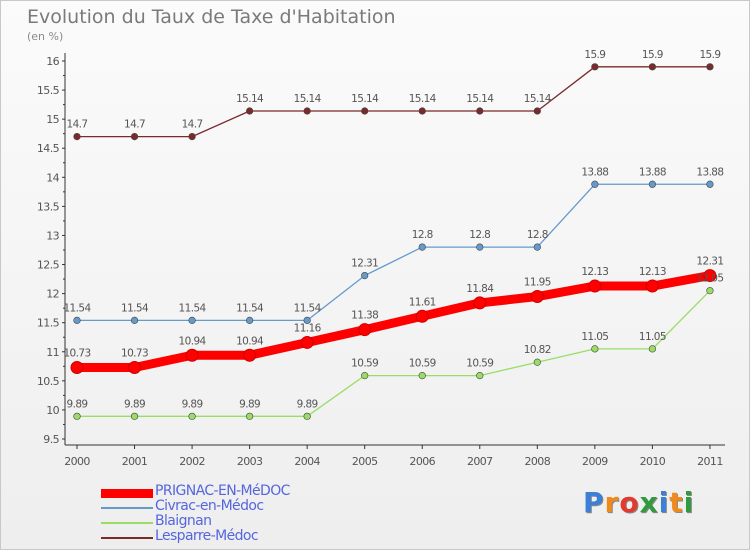 This screenshot has height=550, width=750. Describe the element at coordinates (308, 328) in the screenshot. I see `data-label: 11.16` at that location.